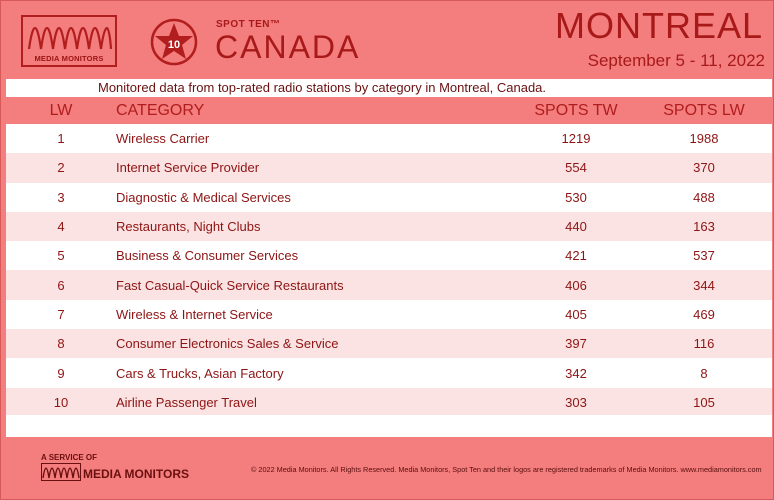  What do you see at coordinates (576, 402) in the screenshot?
I see `cell-spots-tw: 303` at bounding box center [576, 402].